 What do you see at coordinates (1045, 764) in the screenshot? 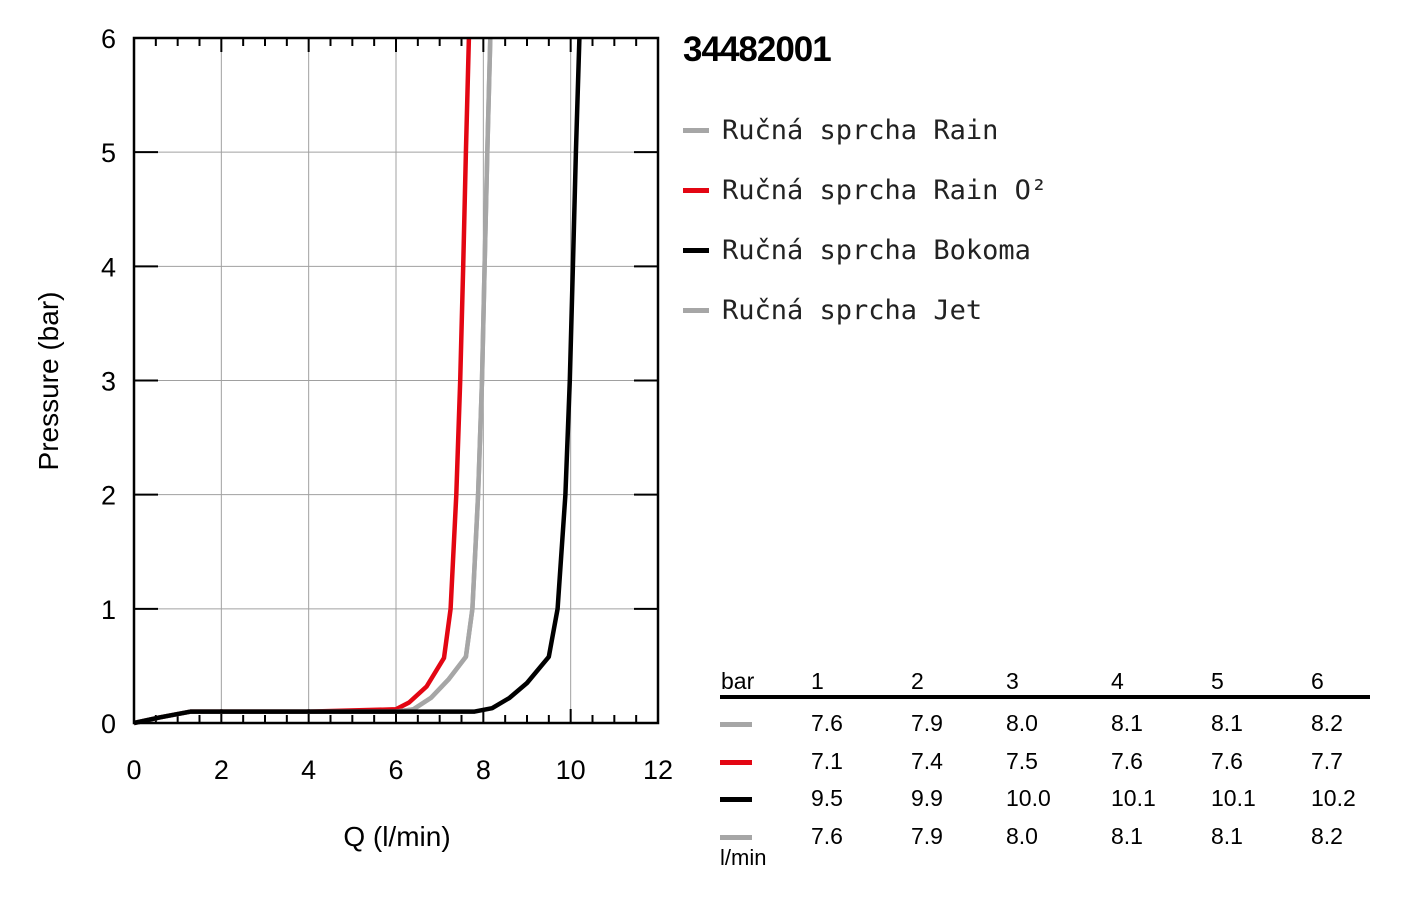
I see `table-row: 7.1 7.4 7.5 7.6 7.6 7.7` at bounding box center [1045, 764].